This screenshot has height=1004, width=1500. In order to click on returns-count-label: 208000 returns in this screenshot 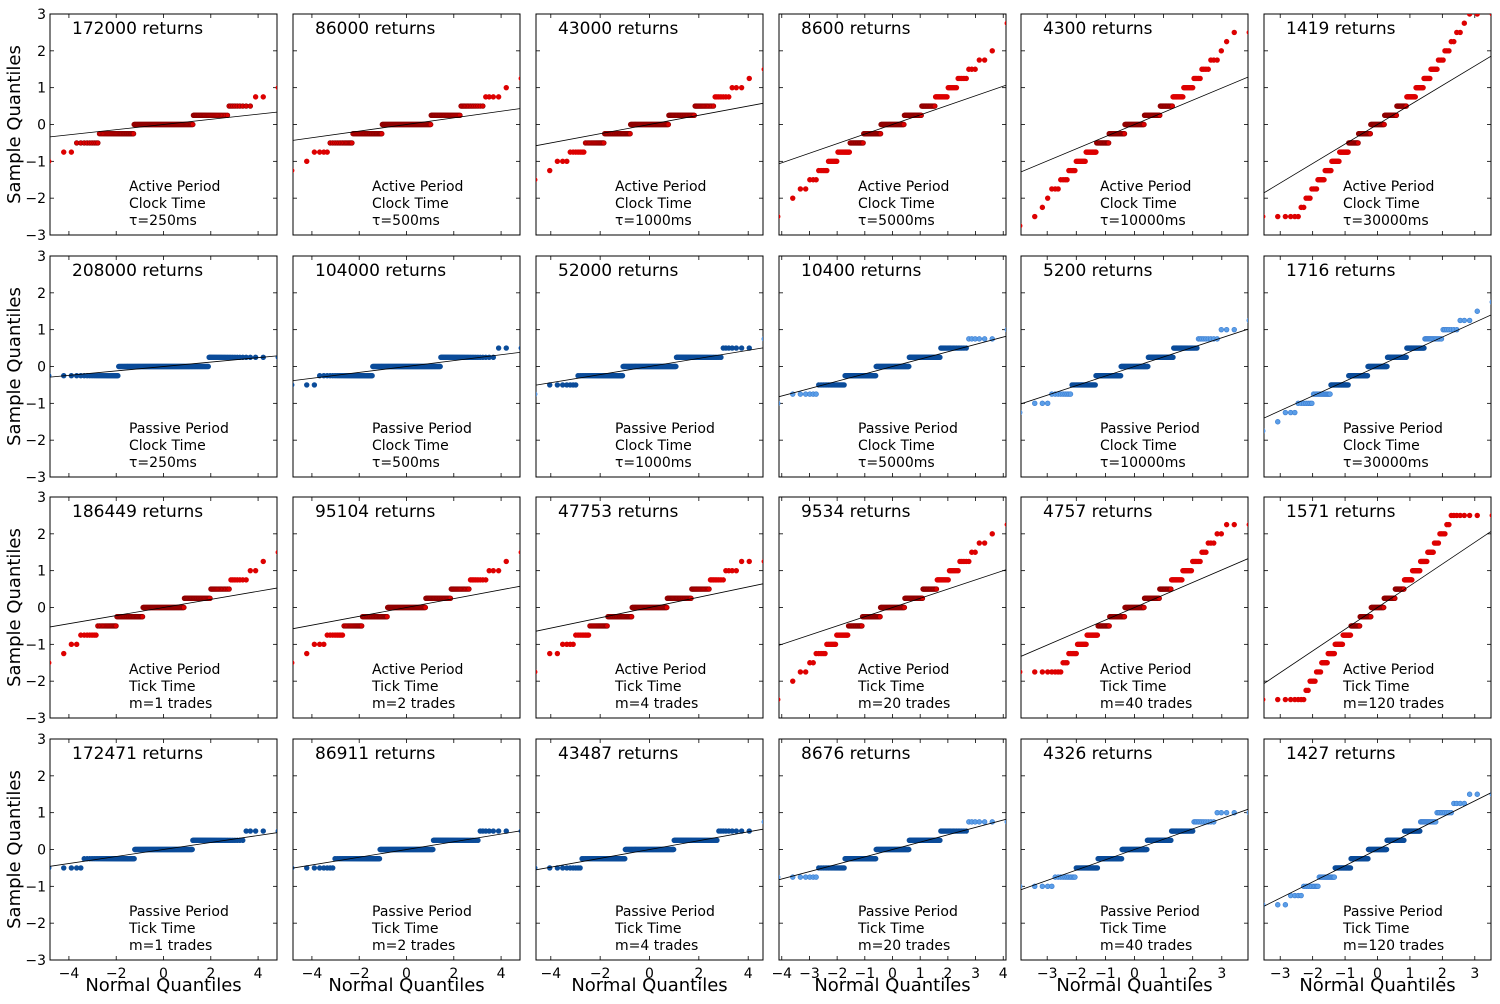, I will do `click(137, 271)`.